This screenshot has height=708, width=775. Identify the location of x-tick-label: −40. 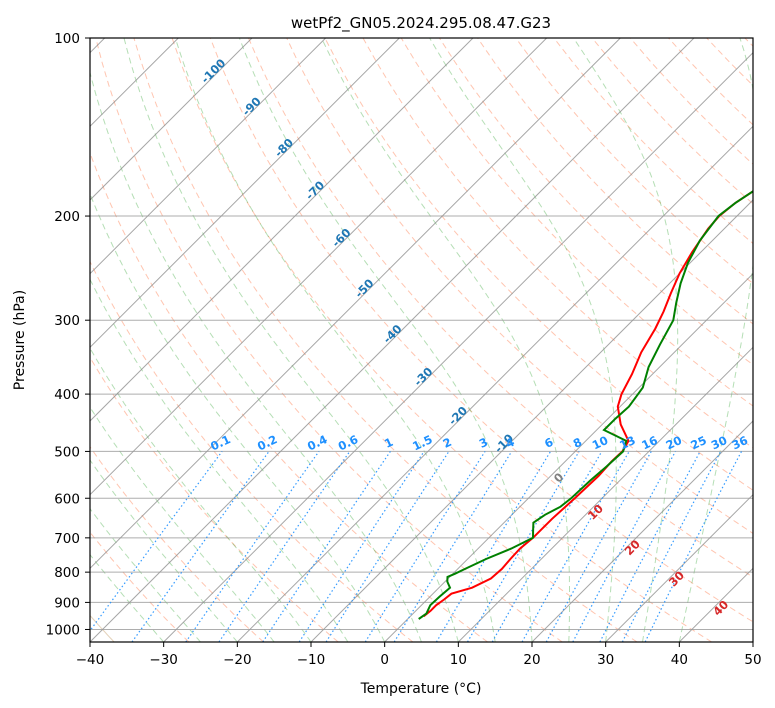
(90, 660).